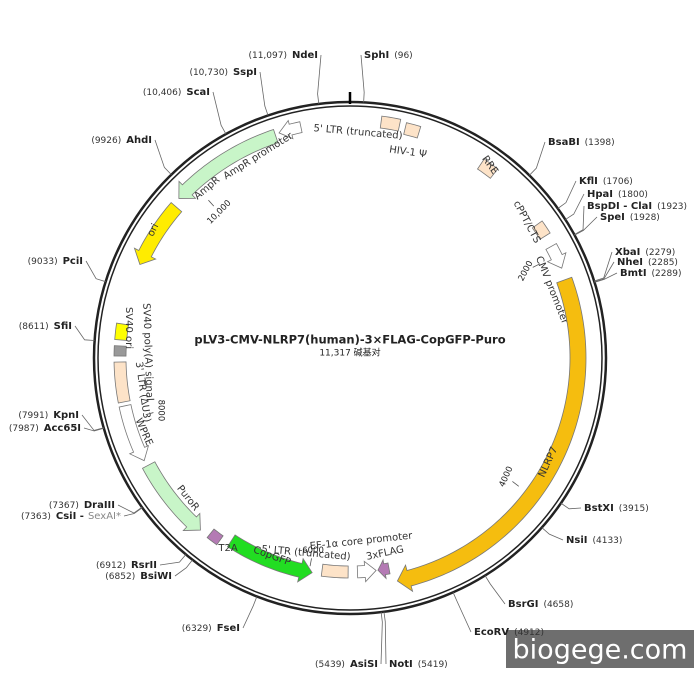  What do you see at coordinates (349, 340) in the screenshot?
I see `map-title: pLV3-CMV-NLRP7(human)-3×FLAG-CopGFP-Puro` at bounding box center [349, 340].